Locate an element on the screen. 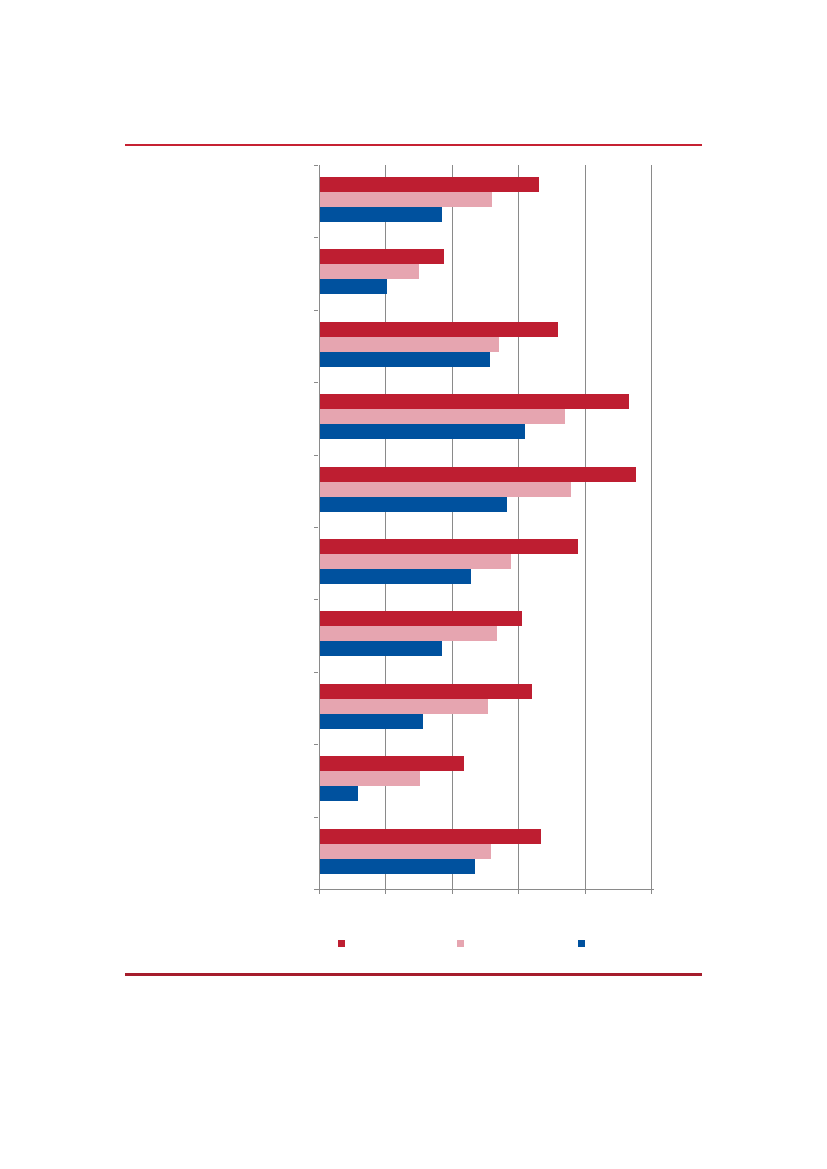 Image resolution: width=827 pixels, height=1169 pixels. legend-swatch-pink is located at coordinates (460, 943).